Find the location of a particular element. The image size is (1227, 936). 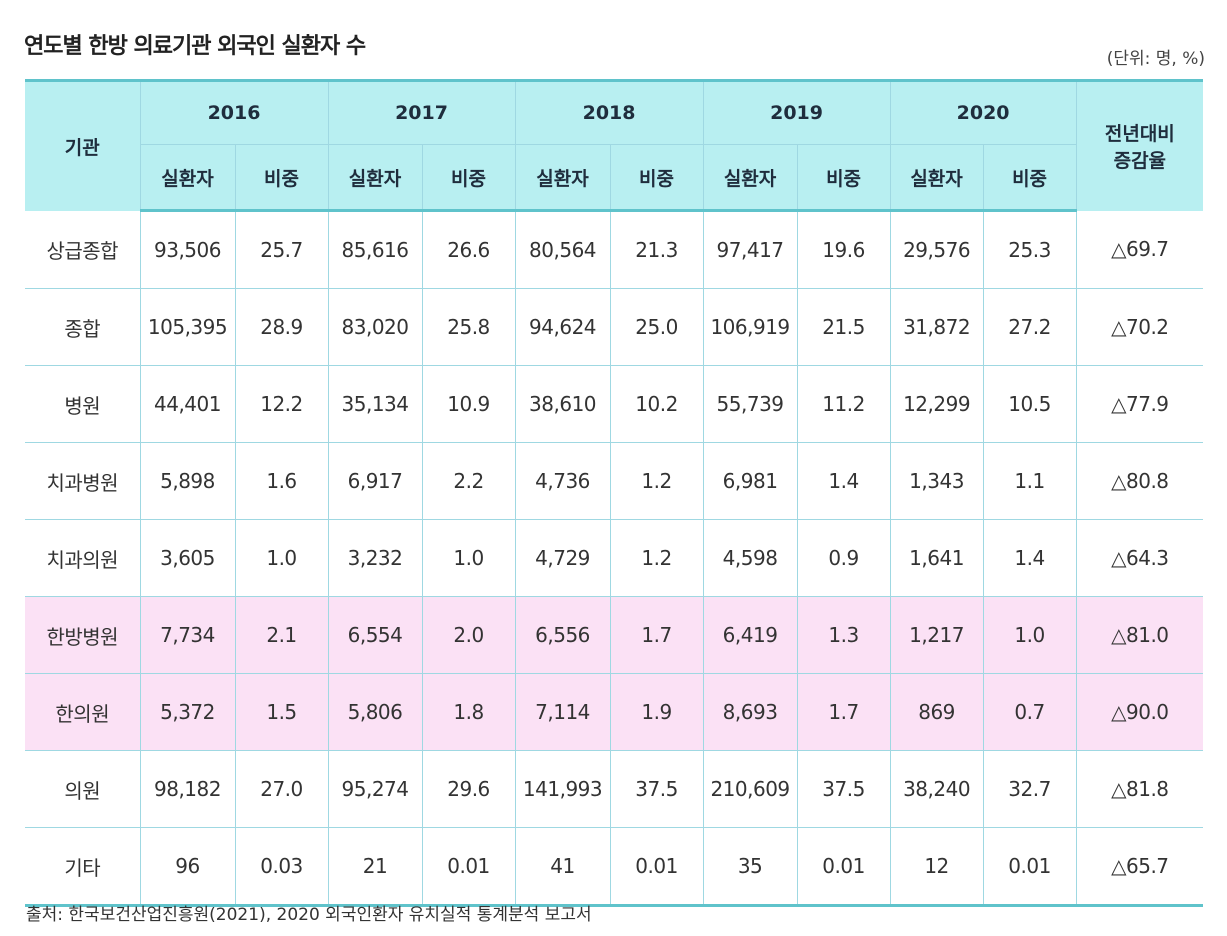

cell-patients: 21 is located at coordinates (375, 867).